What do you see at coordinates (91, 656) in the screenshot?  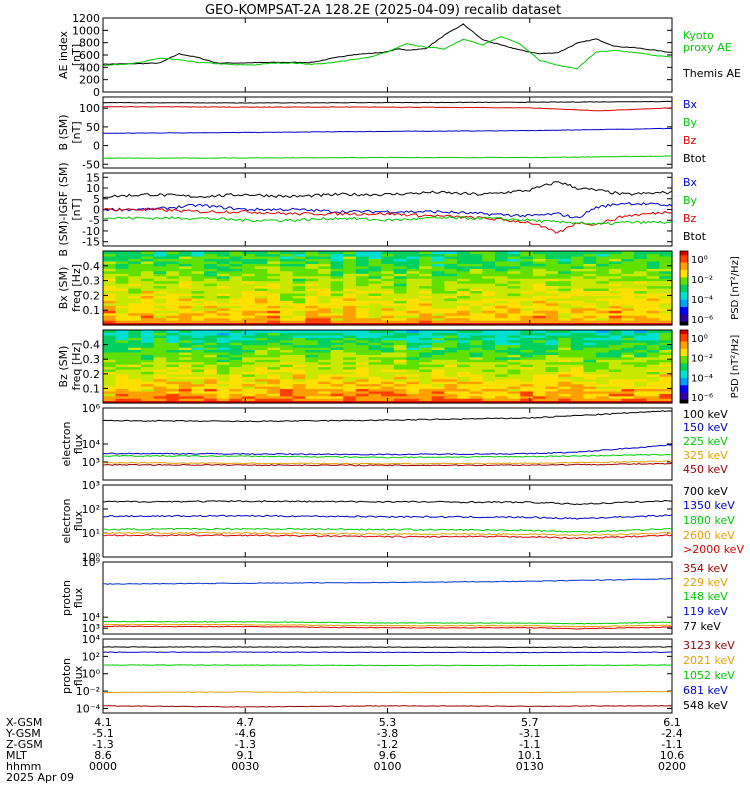 I see `y-tick-label: 10²` at bounding box center [91, 656].